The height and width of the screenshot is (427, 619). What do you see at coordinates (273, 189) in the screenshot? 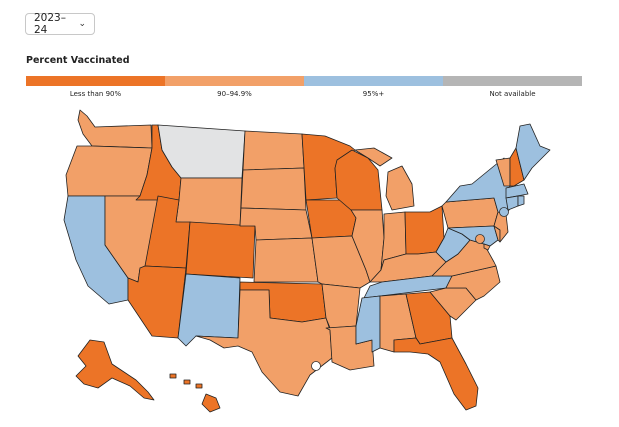
I see `state-SD` at bounding box center [273, 189].